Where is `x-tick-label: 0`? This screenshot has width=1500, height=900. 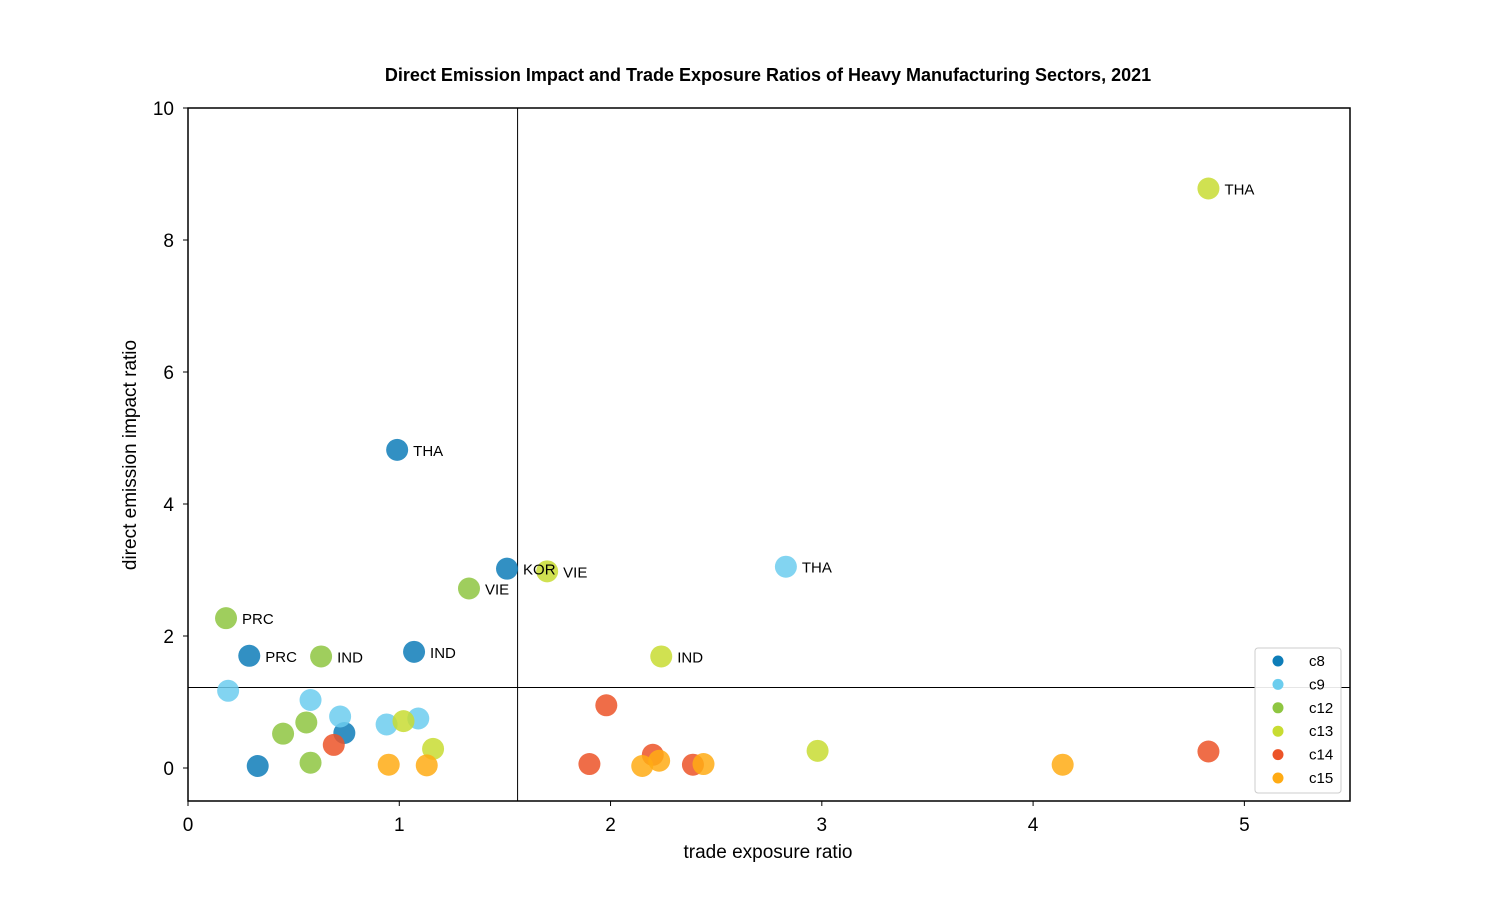
x-tick-label: 0 is located at coordinates (188, 825).